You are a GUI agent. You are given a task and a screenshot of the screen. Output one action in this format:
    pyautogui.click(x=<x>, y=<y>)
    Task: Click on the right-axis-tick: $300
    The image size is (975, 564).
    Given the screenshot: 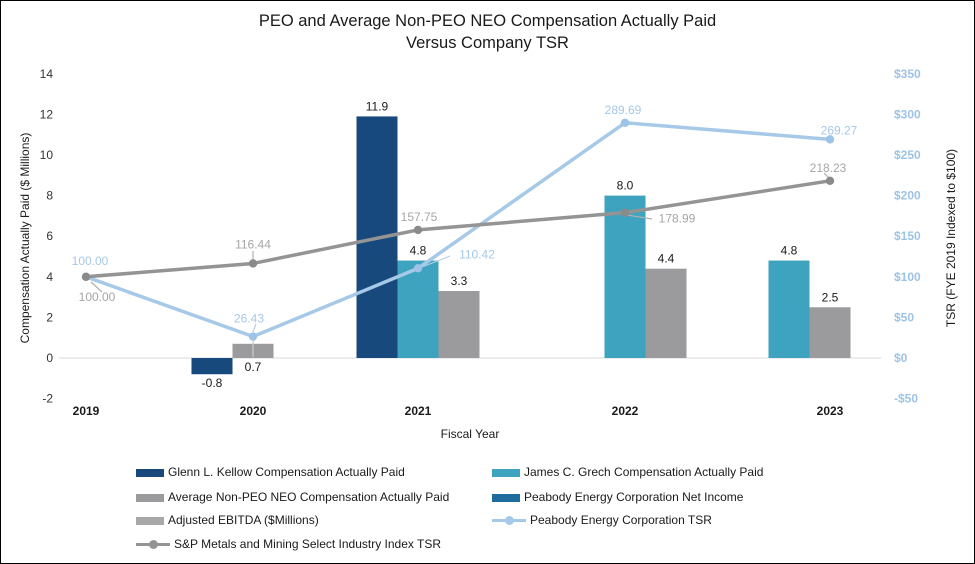 What is the action you would take?
    pyautogui.click(x=907, y=114)
    